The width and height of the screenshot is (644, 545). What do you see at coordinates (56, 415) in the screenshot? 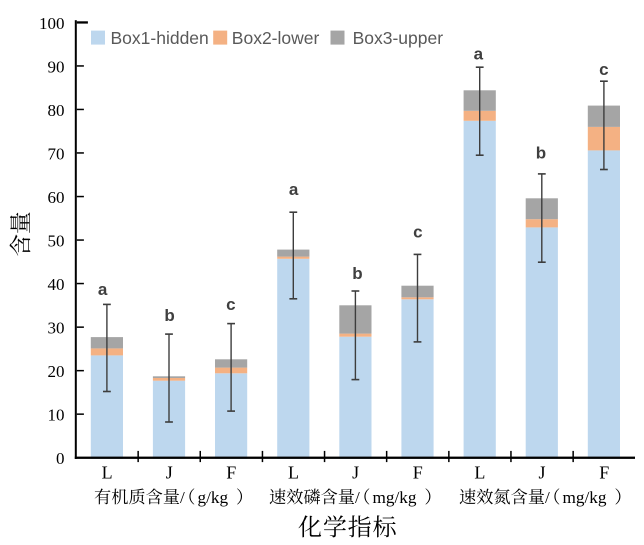
I see `svg-text: 10` at bounding box center [56, 415].